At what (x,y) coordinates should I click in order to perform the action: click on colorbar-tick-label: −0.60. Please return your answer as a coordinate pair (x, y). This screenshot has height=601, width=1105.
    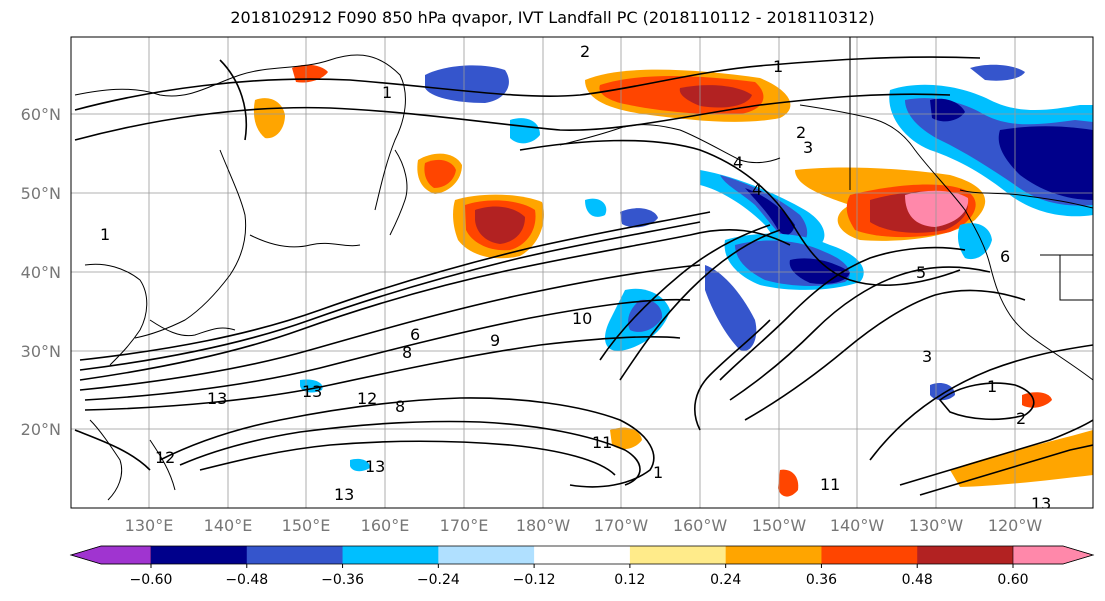
    Looking at the image, I should click on (151, 580).